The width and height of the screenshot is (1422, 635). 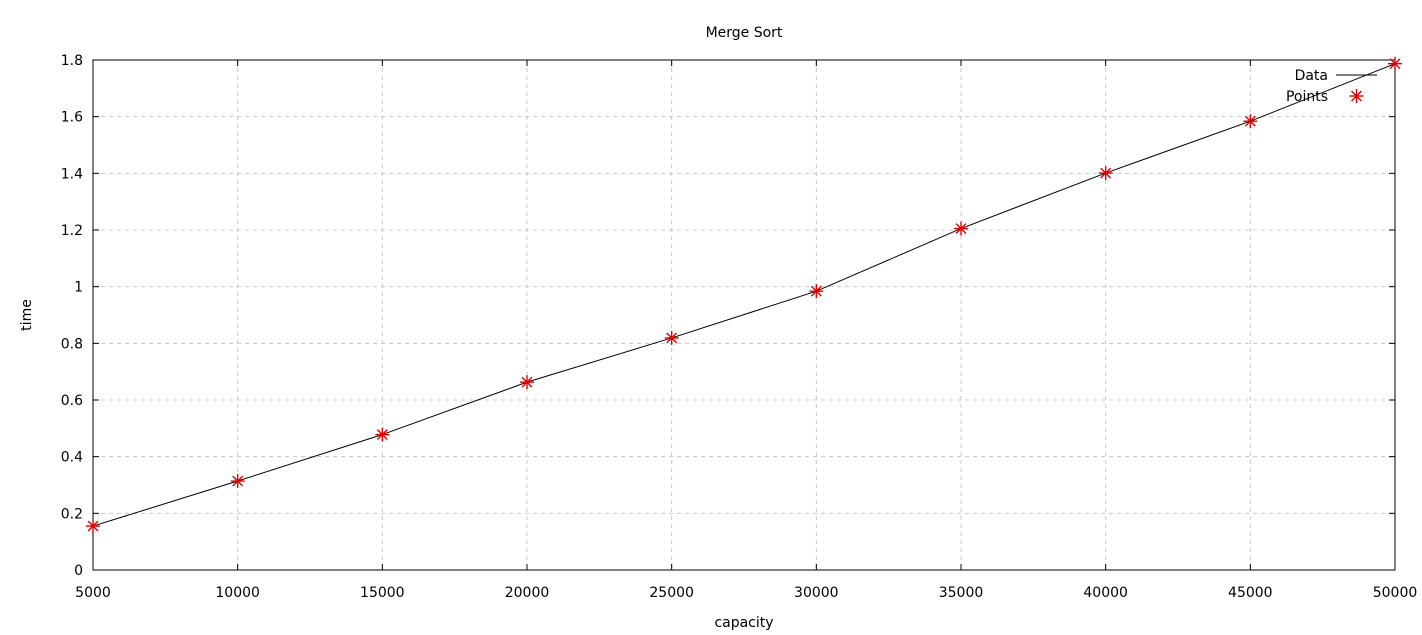 I want to click on y-tick-label: 0.2, so click(x=72, y=514).